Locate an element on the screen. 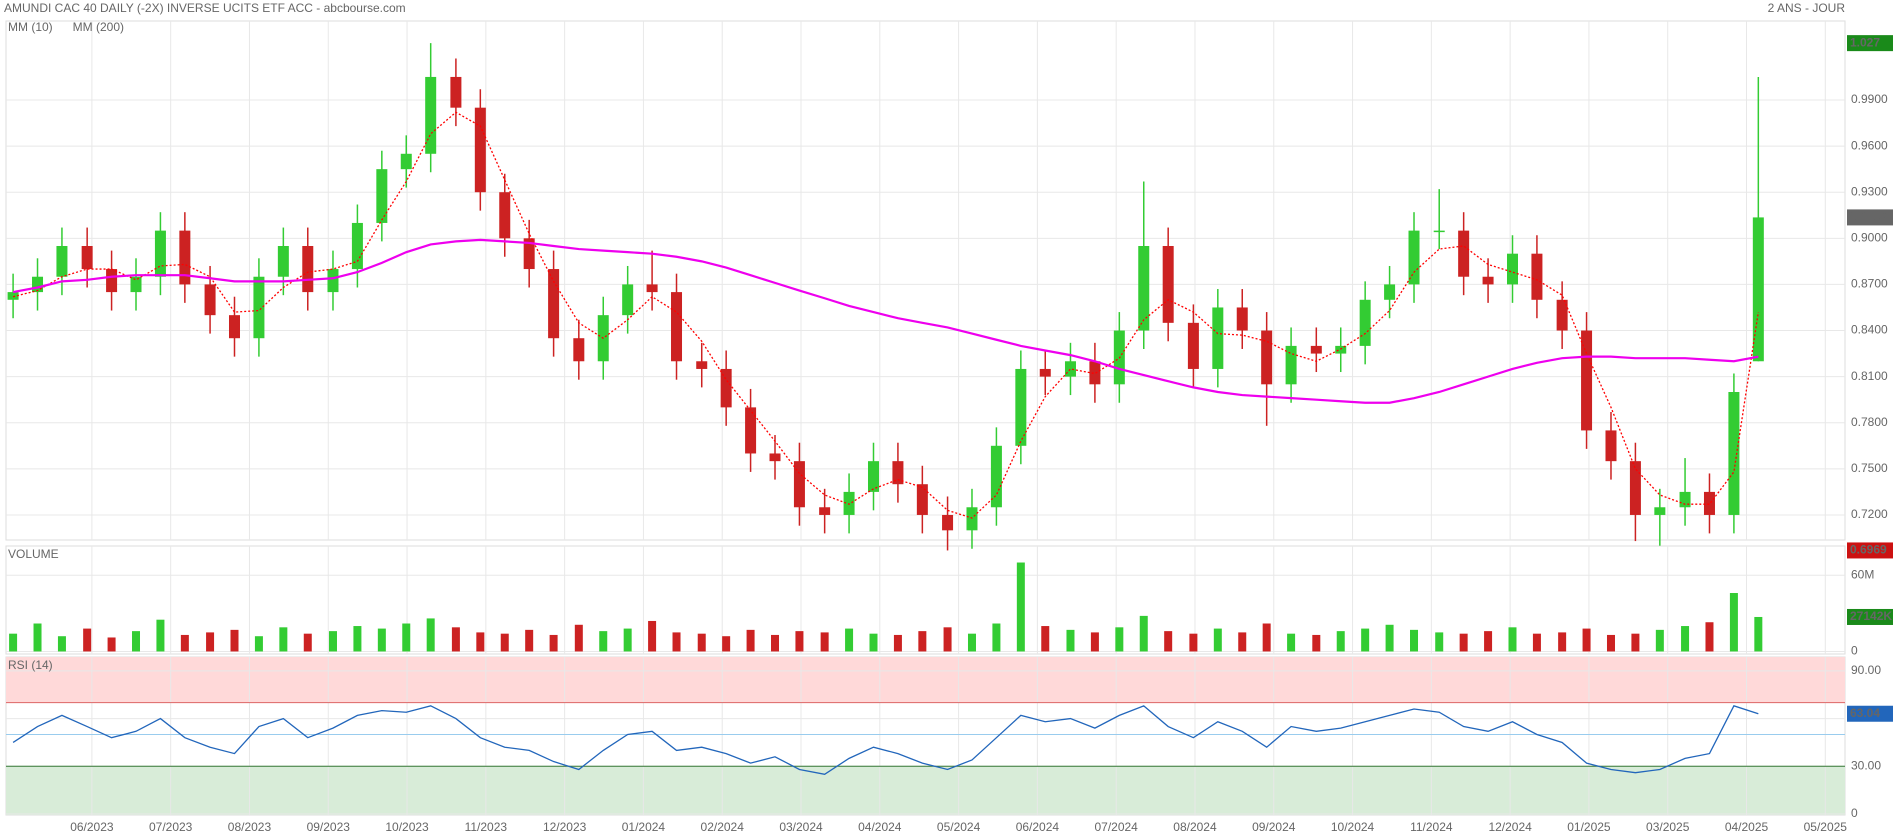 The width and height of the screenshot is (1895, 838). y-tick-label: 0 is located at coordinates (1854, 813).